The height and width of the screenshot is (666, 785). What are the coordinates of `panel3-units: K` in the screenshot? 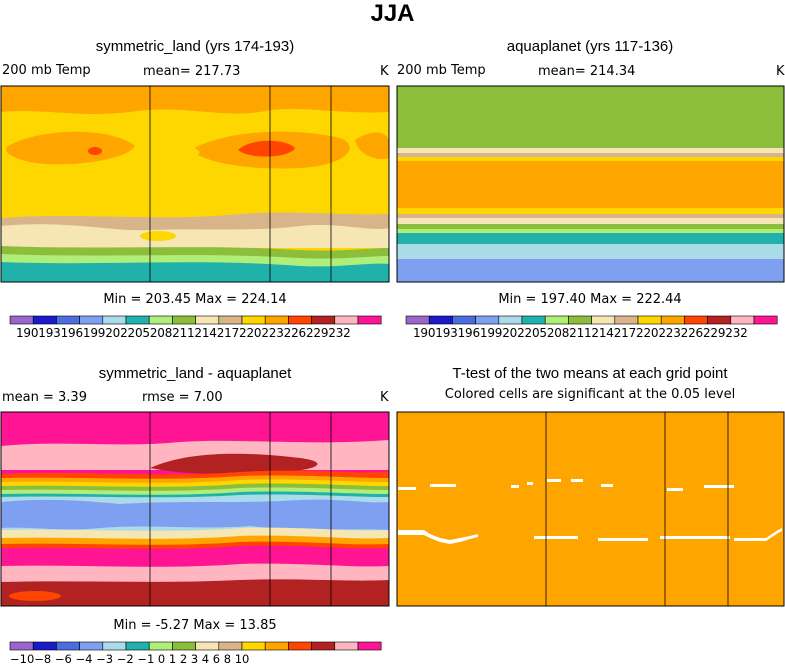 It's located at (384, 397).